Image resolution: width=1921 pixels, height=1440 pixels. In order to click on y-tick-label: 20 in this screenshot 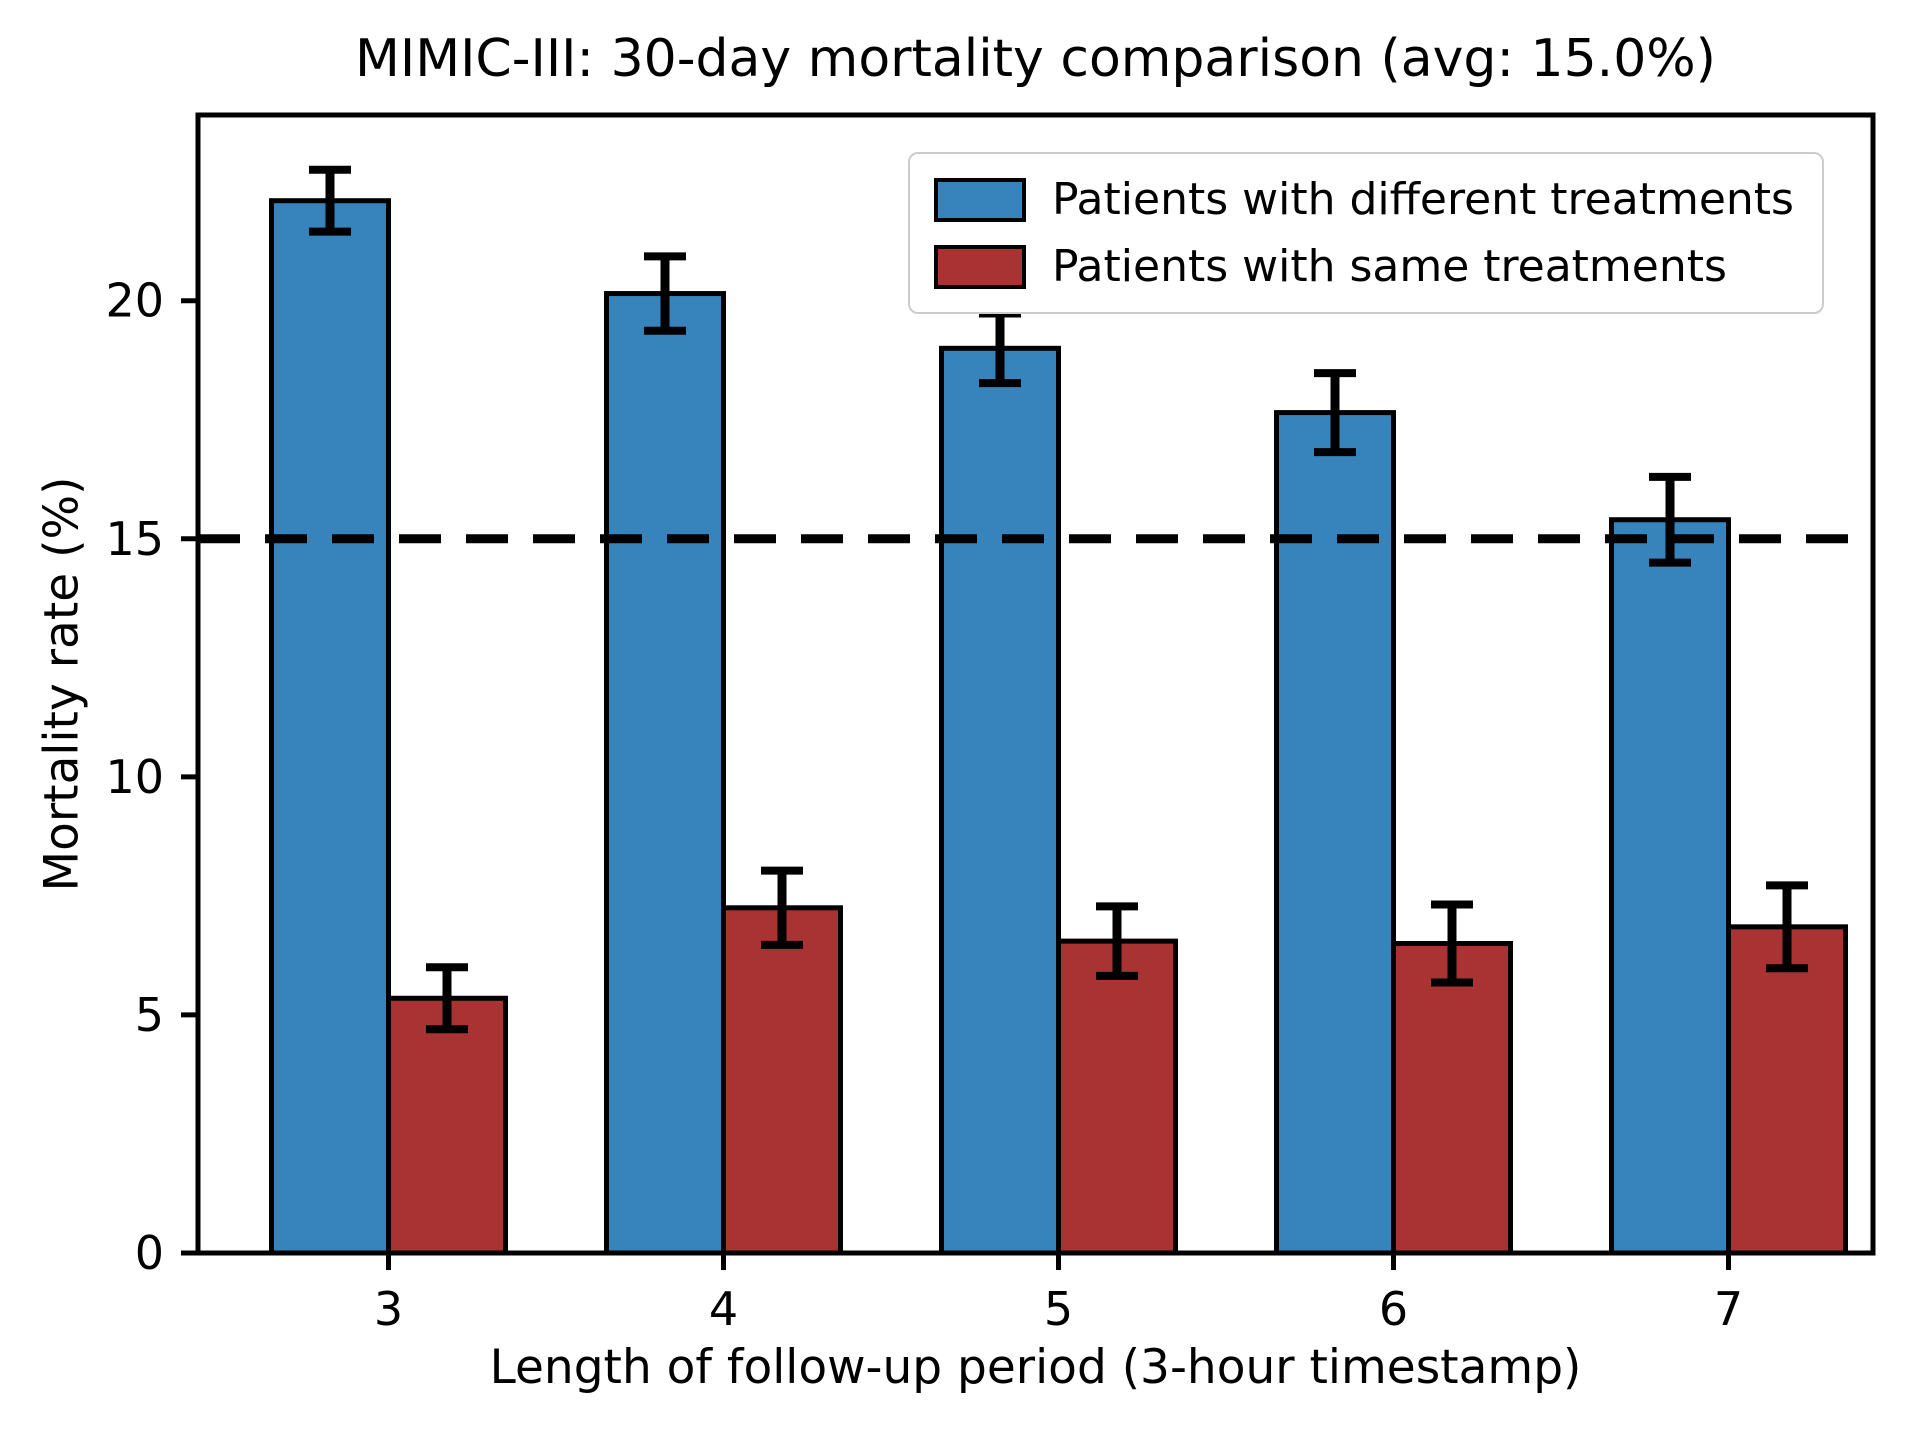, I will do `click(134, 301)`.